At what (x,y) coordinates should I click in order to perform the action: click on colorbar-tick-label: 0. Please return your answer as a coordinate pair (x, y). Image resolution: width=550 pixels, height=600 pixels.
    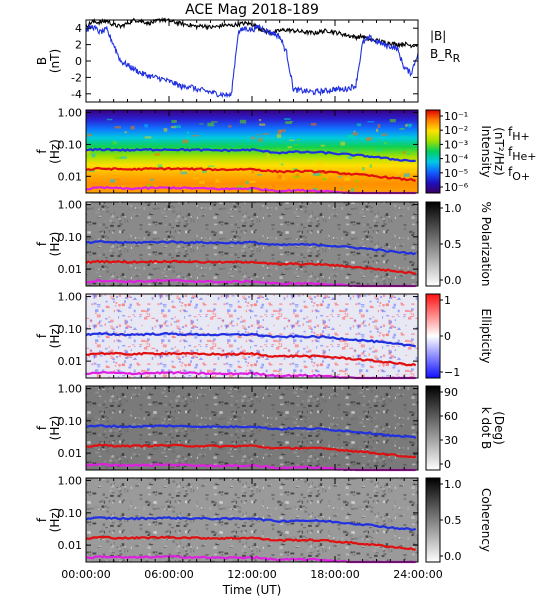
    Looking at the image, I should click on (447, 464).